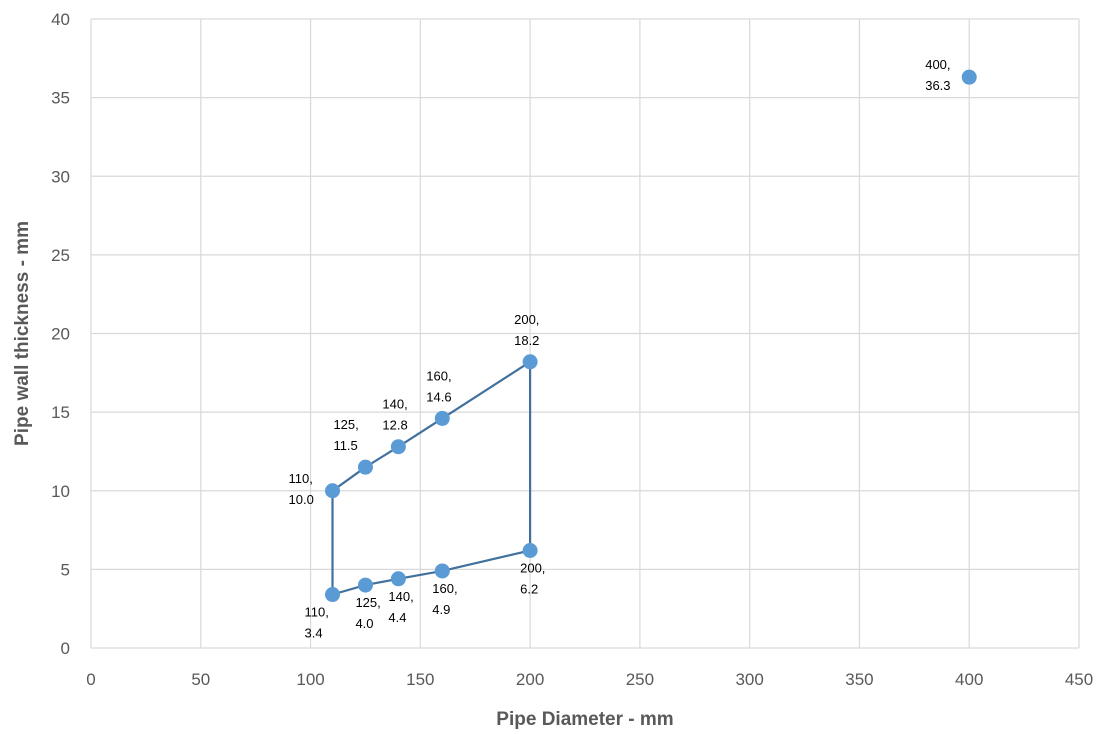 Image resolution: width=1105 pixels, height=734 pixels. I want to click on x-tick-label: 100, so click(310, 679).